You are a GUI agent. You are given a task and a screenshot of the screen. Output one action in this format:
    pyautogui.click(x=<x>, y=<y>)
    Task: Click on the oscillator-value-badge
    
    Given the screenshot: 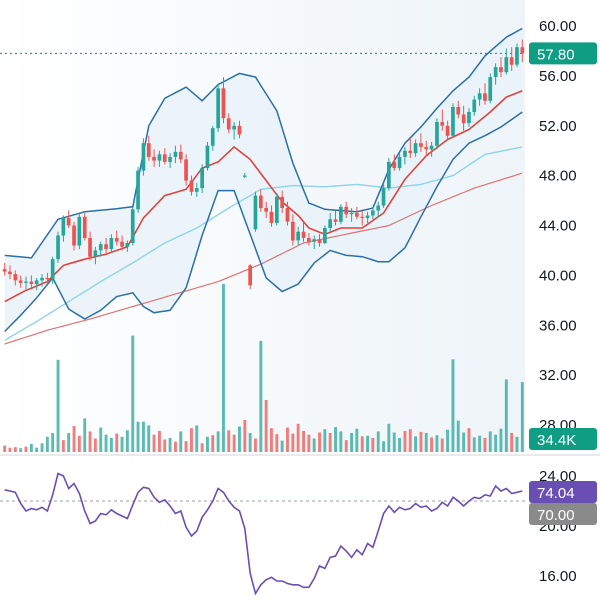 What is the action you would take?
    pyautogui.click(x=563, y=492)
    